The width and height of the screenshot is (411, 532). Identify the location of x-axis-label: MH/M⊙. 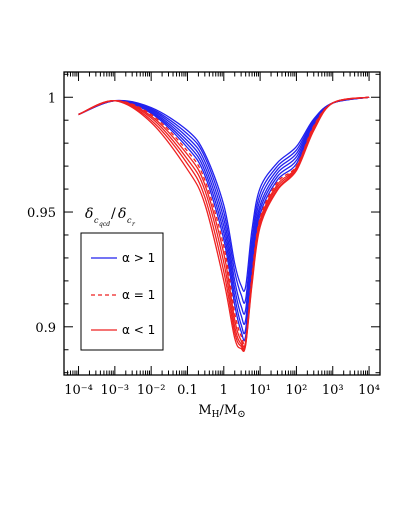
(221, 411).